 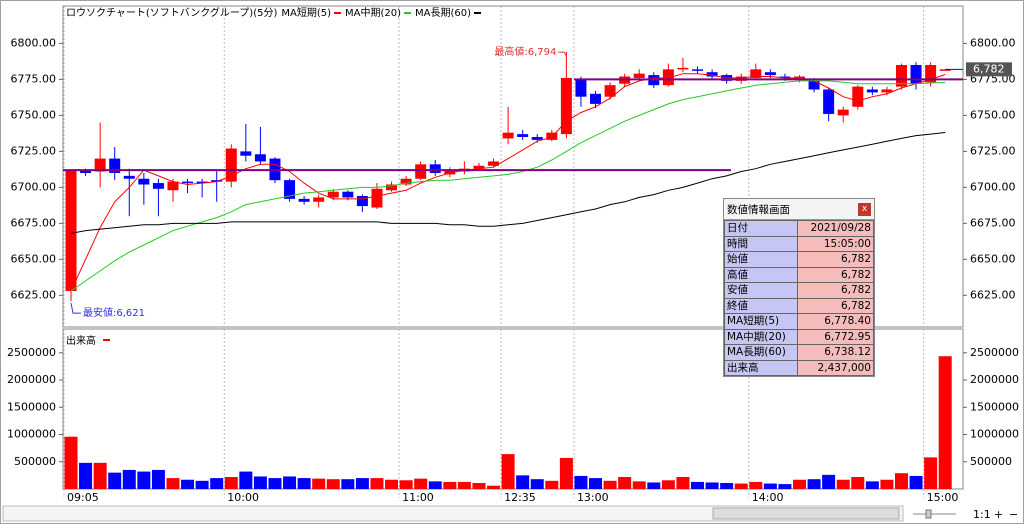 I want to click on scrollbar: 1:1 + −, so click(x=510, y=513).